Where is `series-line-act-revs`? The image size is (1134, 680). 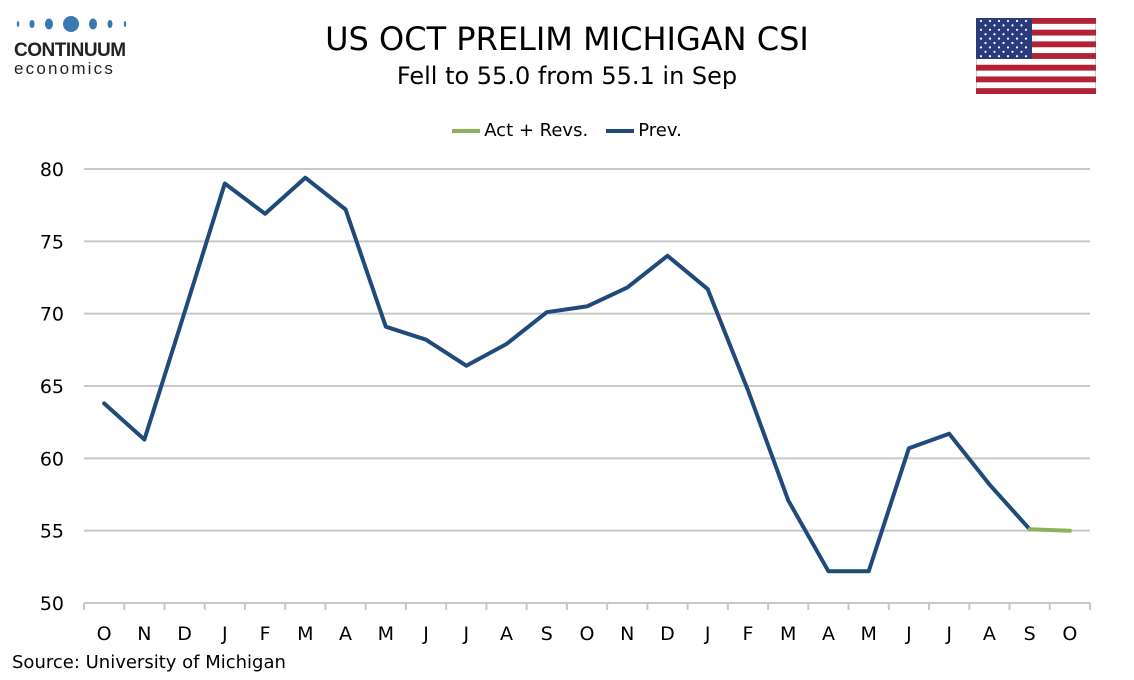 series-line-act-revs is located at coordinates (1049, 530).